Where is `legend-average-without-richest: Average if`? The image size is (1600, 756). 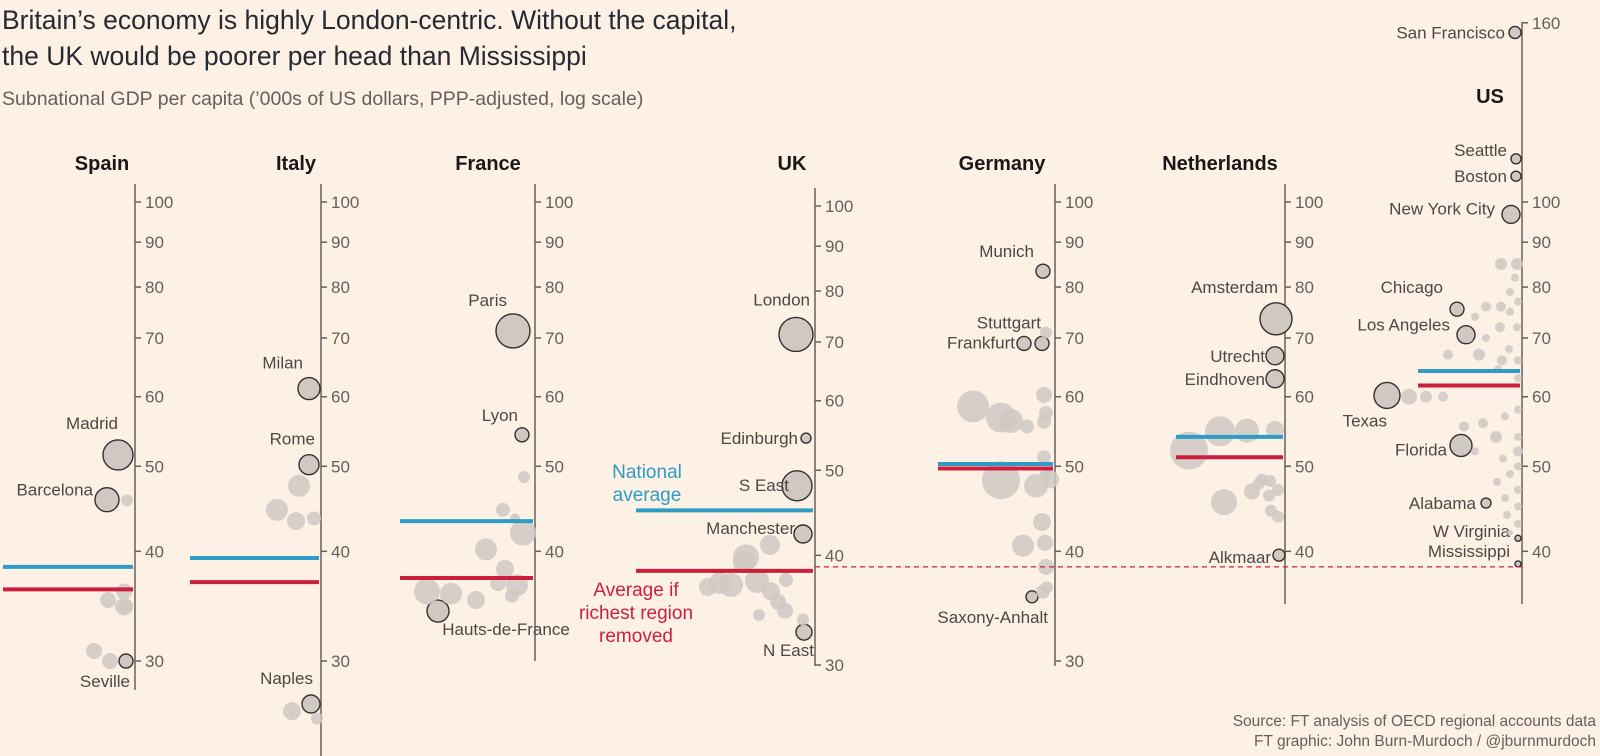
legend-average-without-richest: Average if is located at coordinates (636, 590).